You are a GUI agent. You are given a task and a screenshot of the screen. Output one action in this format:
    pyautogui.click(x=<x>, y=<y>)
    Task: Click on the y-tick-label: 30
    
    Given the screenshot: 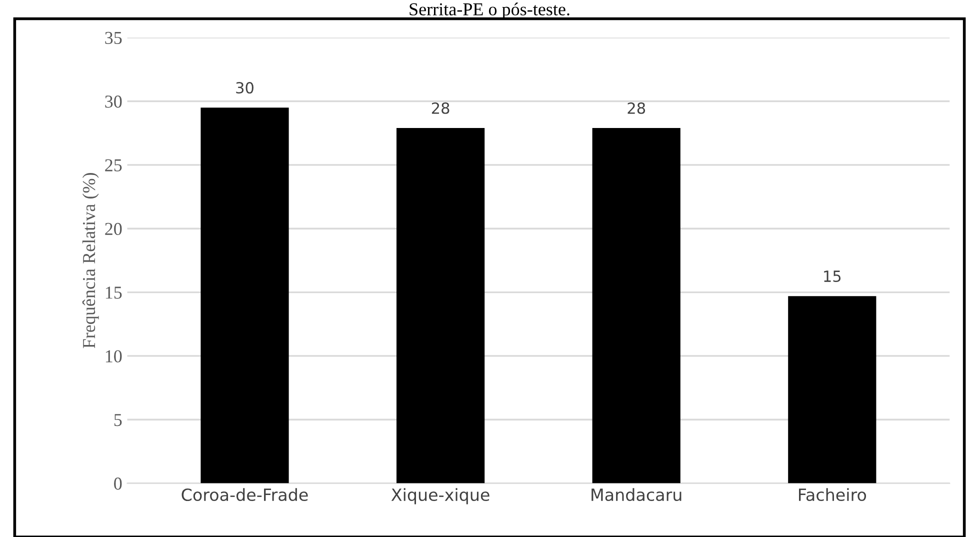 What is the action you would take?
    pyautogui.click(x=113, y=102)
    